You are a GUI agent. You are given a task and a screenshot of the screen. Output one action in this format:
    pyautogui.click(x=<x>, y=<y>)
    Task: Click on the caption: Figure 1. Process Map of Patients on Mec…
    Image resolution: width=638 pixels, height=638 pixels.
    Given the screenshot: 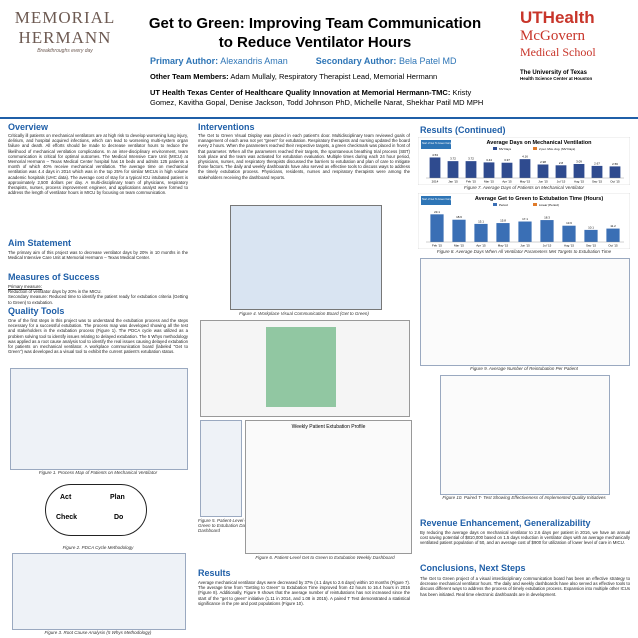 What is the action you would take?
    pyautogui.click(x=98, y=472)
    